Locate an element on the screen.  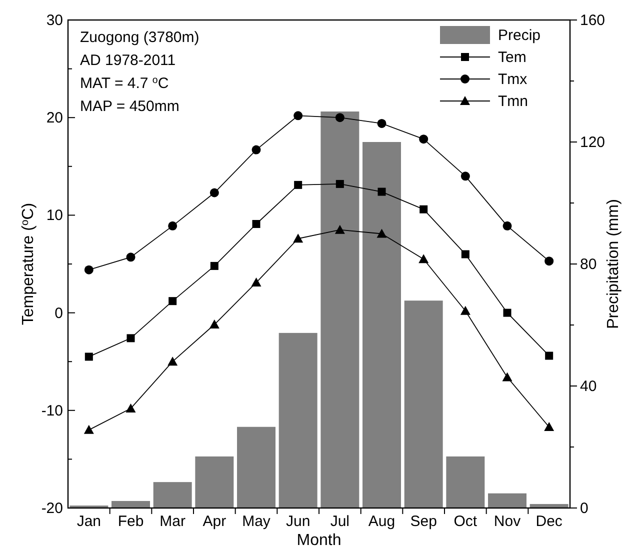
x-tick-label: Dec is located at coordinates (549, 521).